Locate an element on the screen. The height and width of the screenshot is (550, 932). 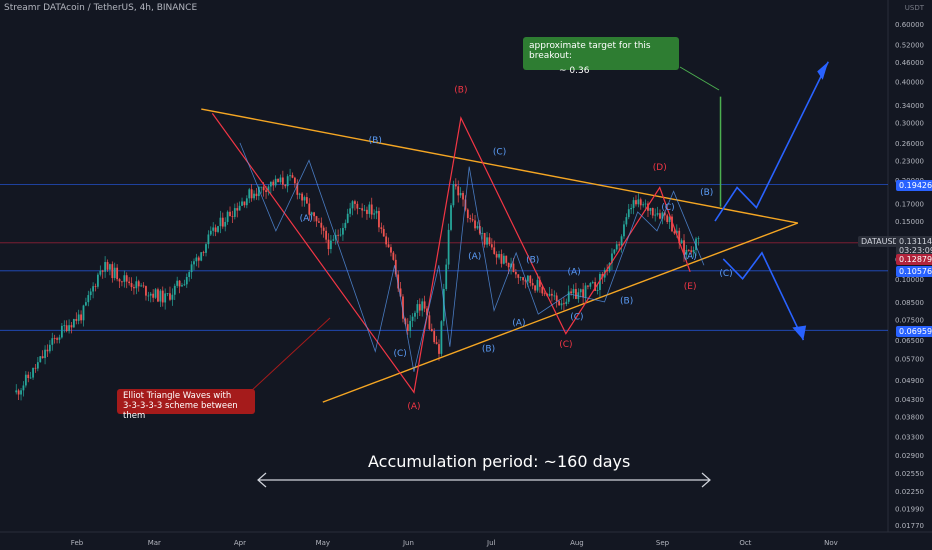
x-tick-label: Feb is located at coordinates (77, 543).